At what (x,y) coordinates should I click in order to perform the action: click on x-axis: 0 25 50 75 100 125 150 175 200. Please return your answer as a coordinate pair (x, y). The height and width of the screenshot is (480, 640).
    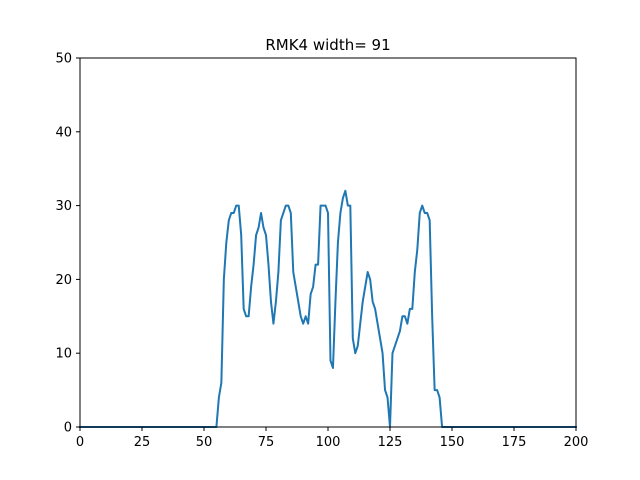
    Looking at the image, I should click on (332, 438).